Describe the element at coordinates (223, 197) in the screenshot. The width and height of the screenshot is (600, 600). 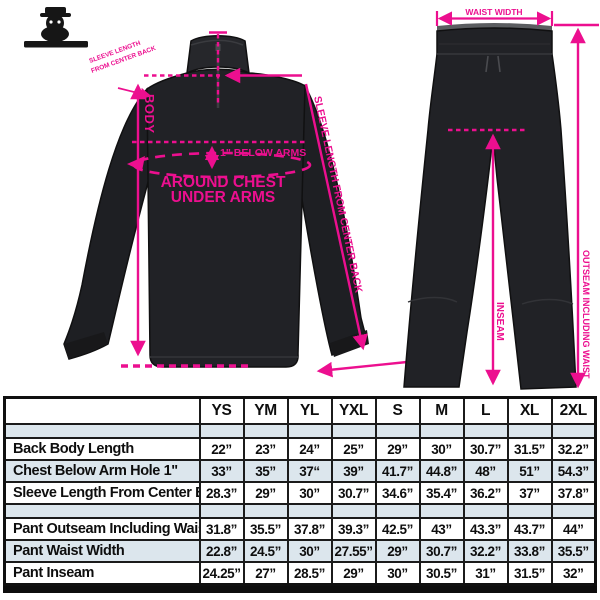
I see `around-chest-label-2: UNDER ARMS` at that location.